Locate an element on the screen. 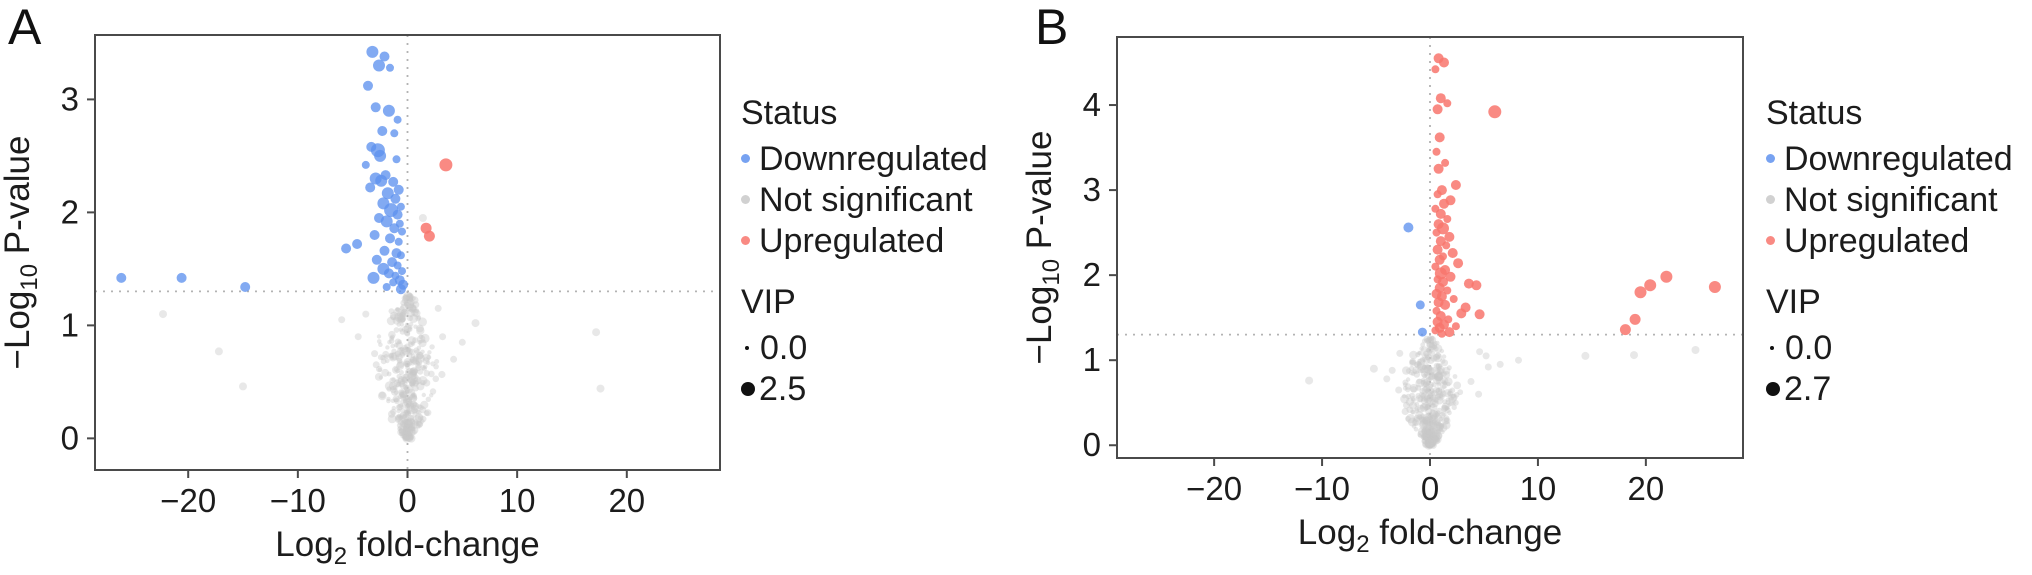  legend-label-vip-max: 2.7 is located at coordinates (1808, 388).